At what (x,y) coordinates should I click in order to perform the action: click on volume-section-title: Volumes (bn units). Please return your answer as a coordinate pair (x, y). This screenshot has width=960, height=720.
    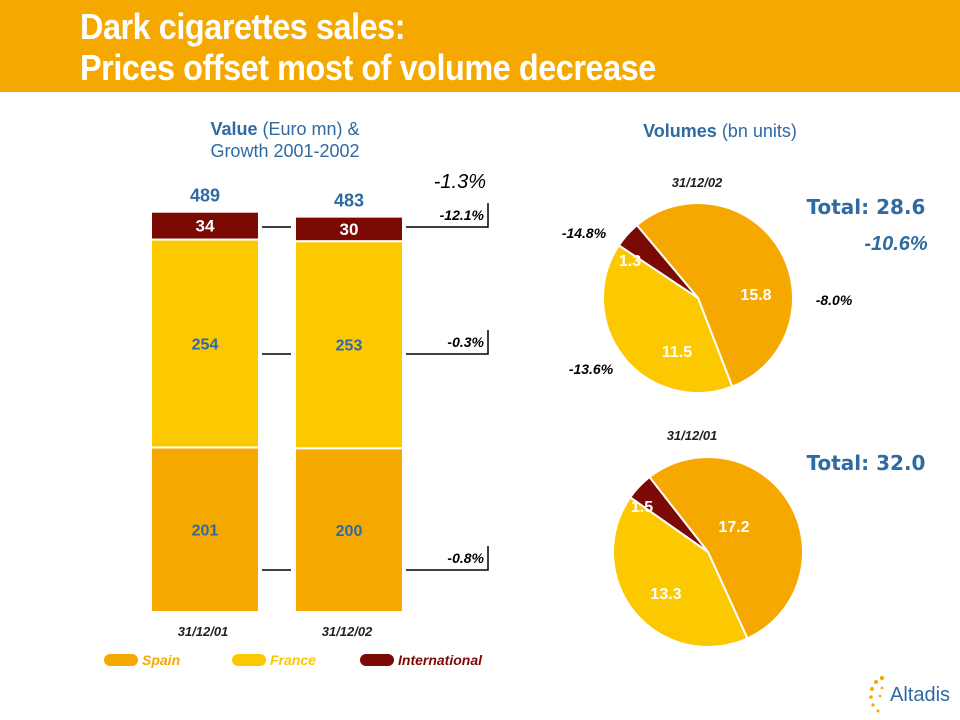
    Looking at the image, I should click on (720, 131).